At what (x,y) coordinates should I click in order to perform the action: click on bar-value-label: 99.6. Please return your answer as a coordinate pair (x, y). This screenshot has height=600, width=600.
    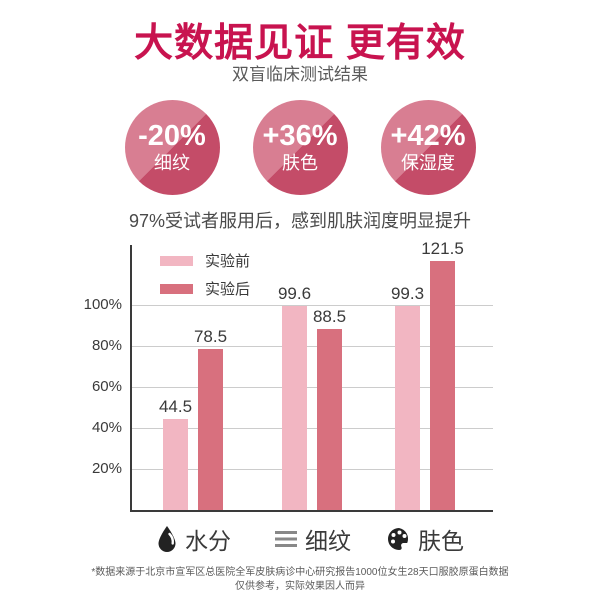
    Looking at the image, I should click on (294, 293).